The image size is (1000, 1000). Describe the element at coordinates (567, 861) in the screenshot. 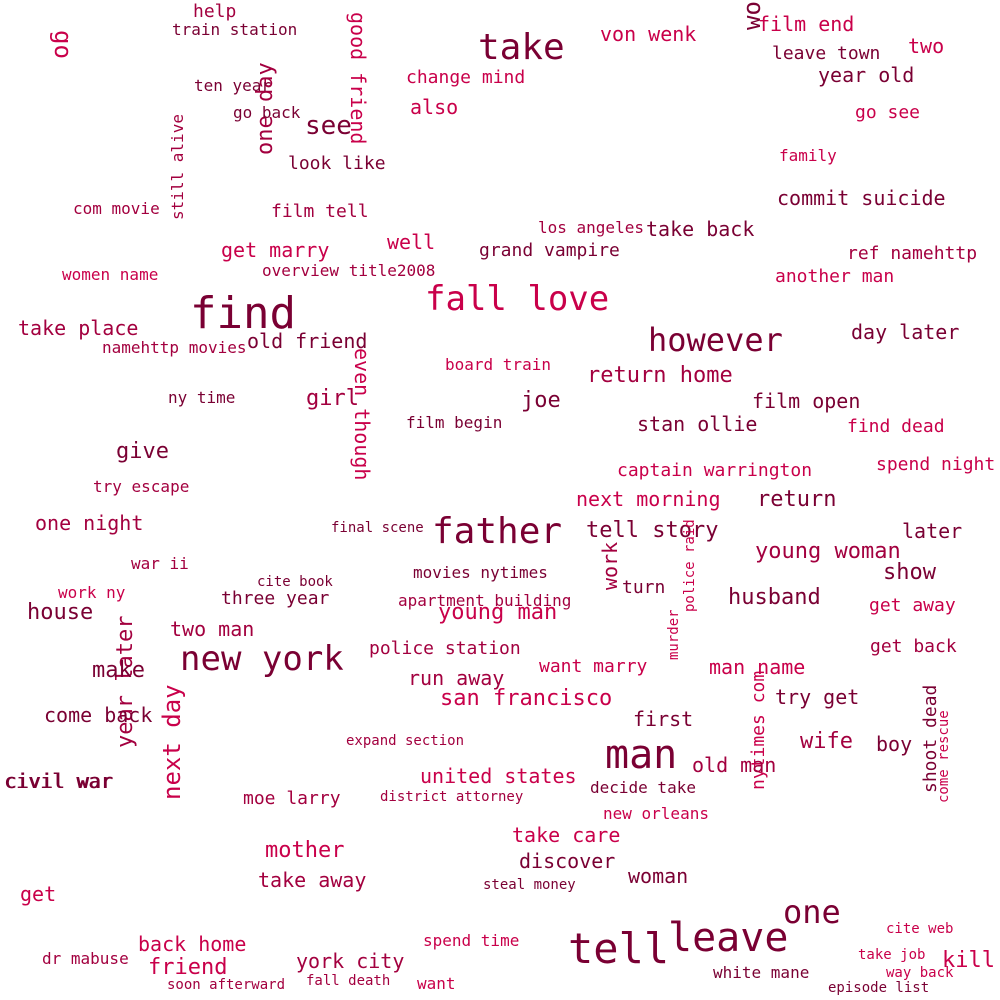

I see `word-discover: discover` at that location.